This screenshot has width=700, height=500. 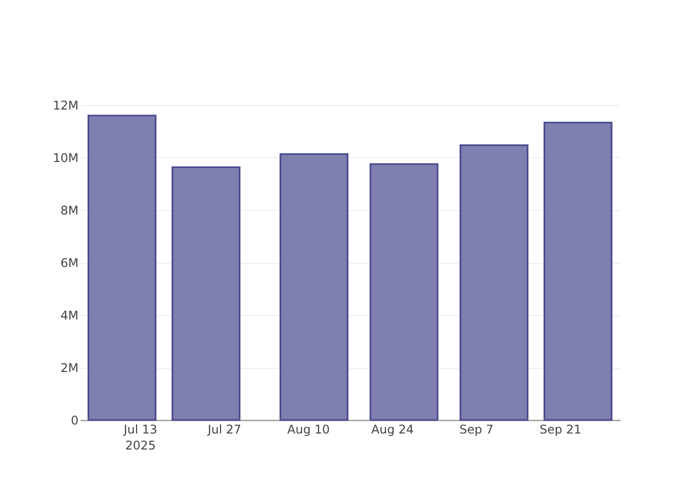 I want to click on x-tick-label: Jul 13 2025, so click(x=140, y=437).